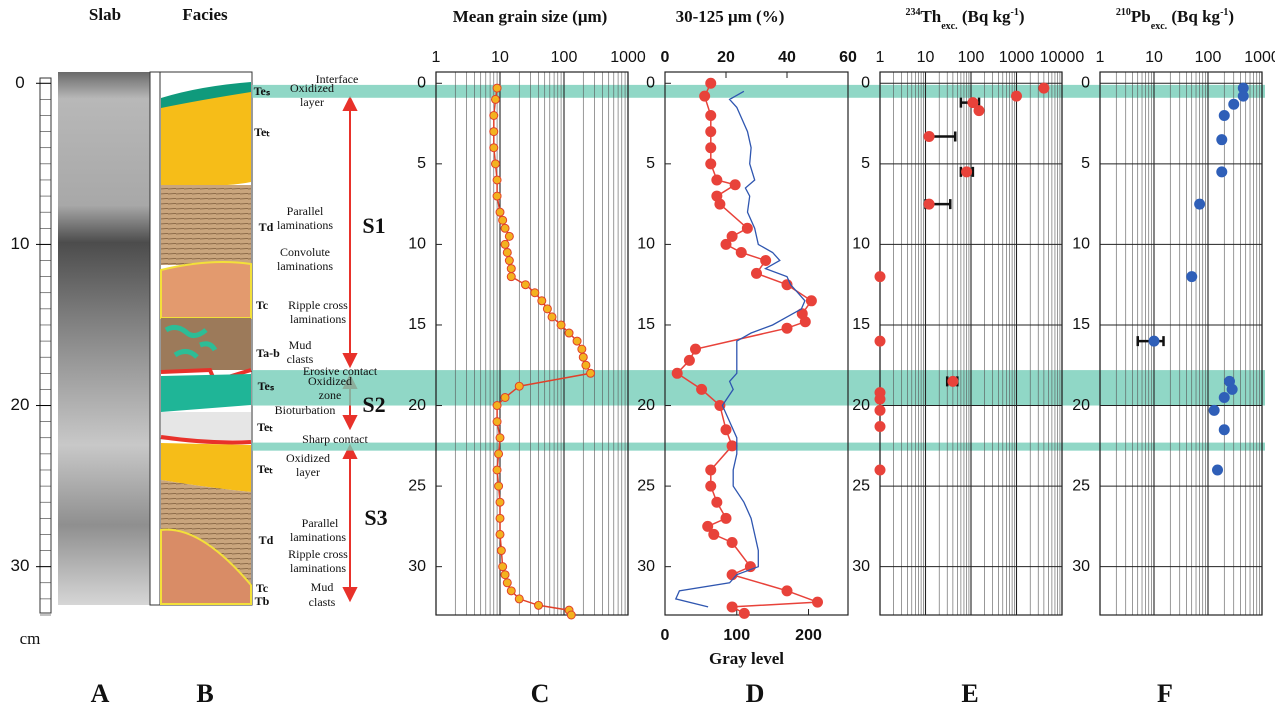 The width and height of the screenshot is (1275, 713). I want to click on facies-label: Ta-b, so click(268, 353).